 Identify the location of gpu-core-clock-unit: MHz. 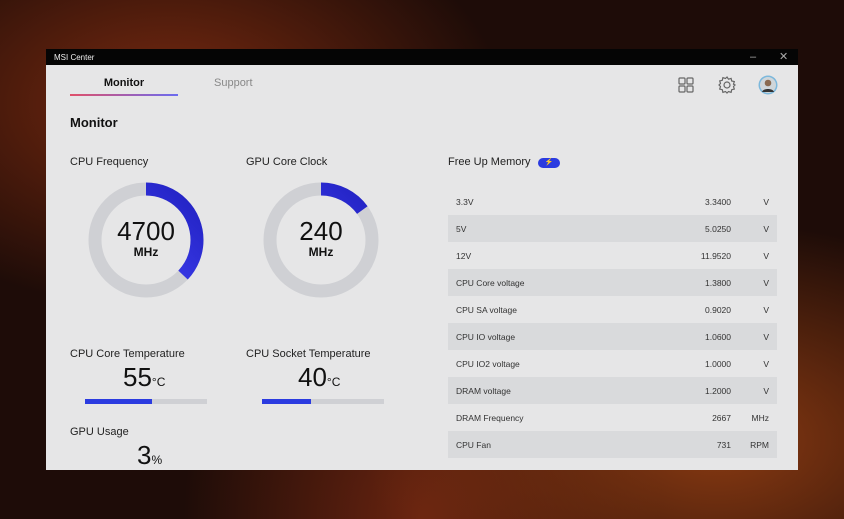
(321, 252).